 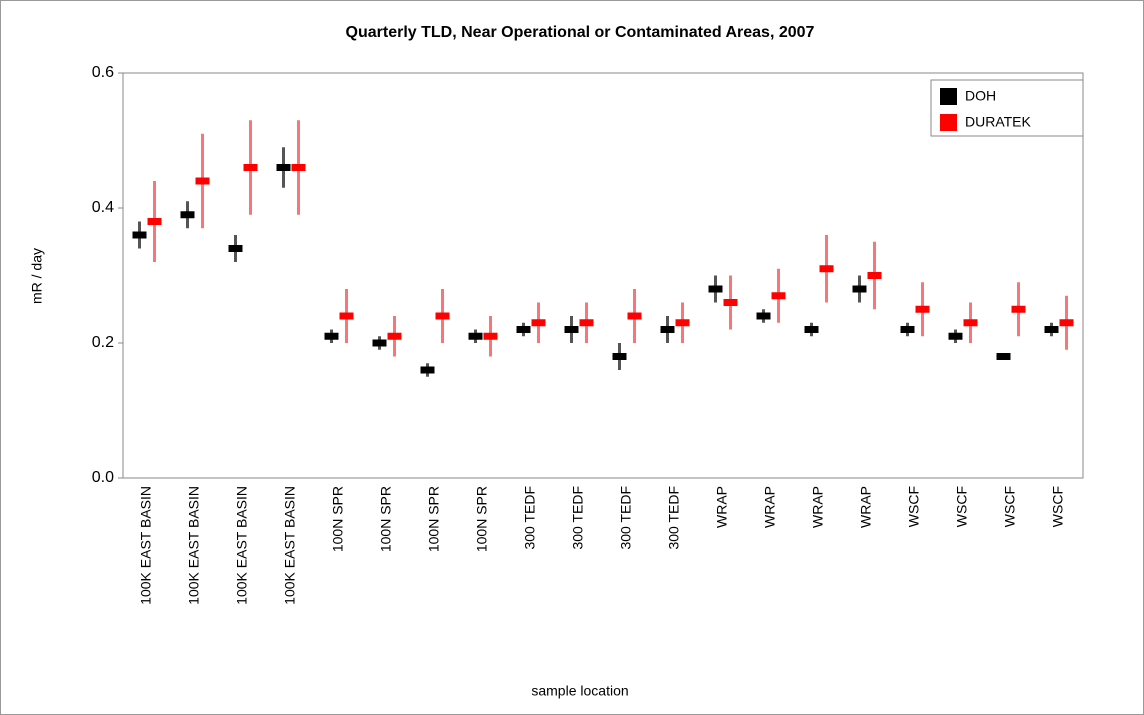 What do you see at coordinates (998, 122) in the screenshot?
I see `legend-label: DURATEK` at bounding box center [998, 122].